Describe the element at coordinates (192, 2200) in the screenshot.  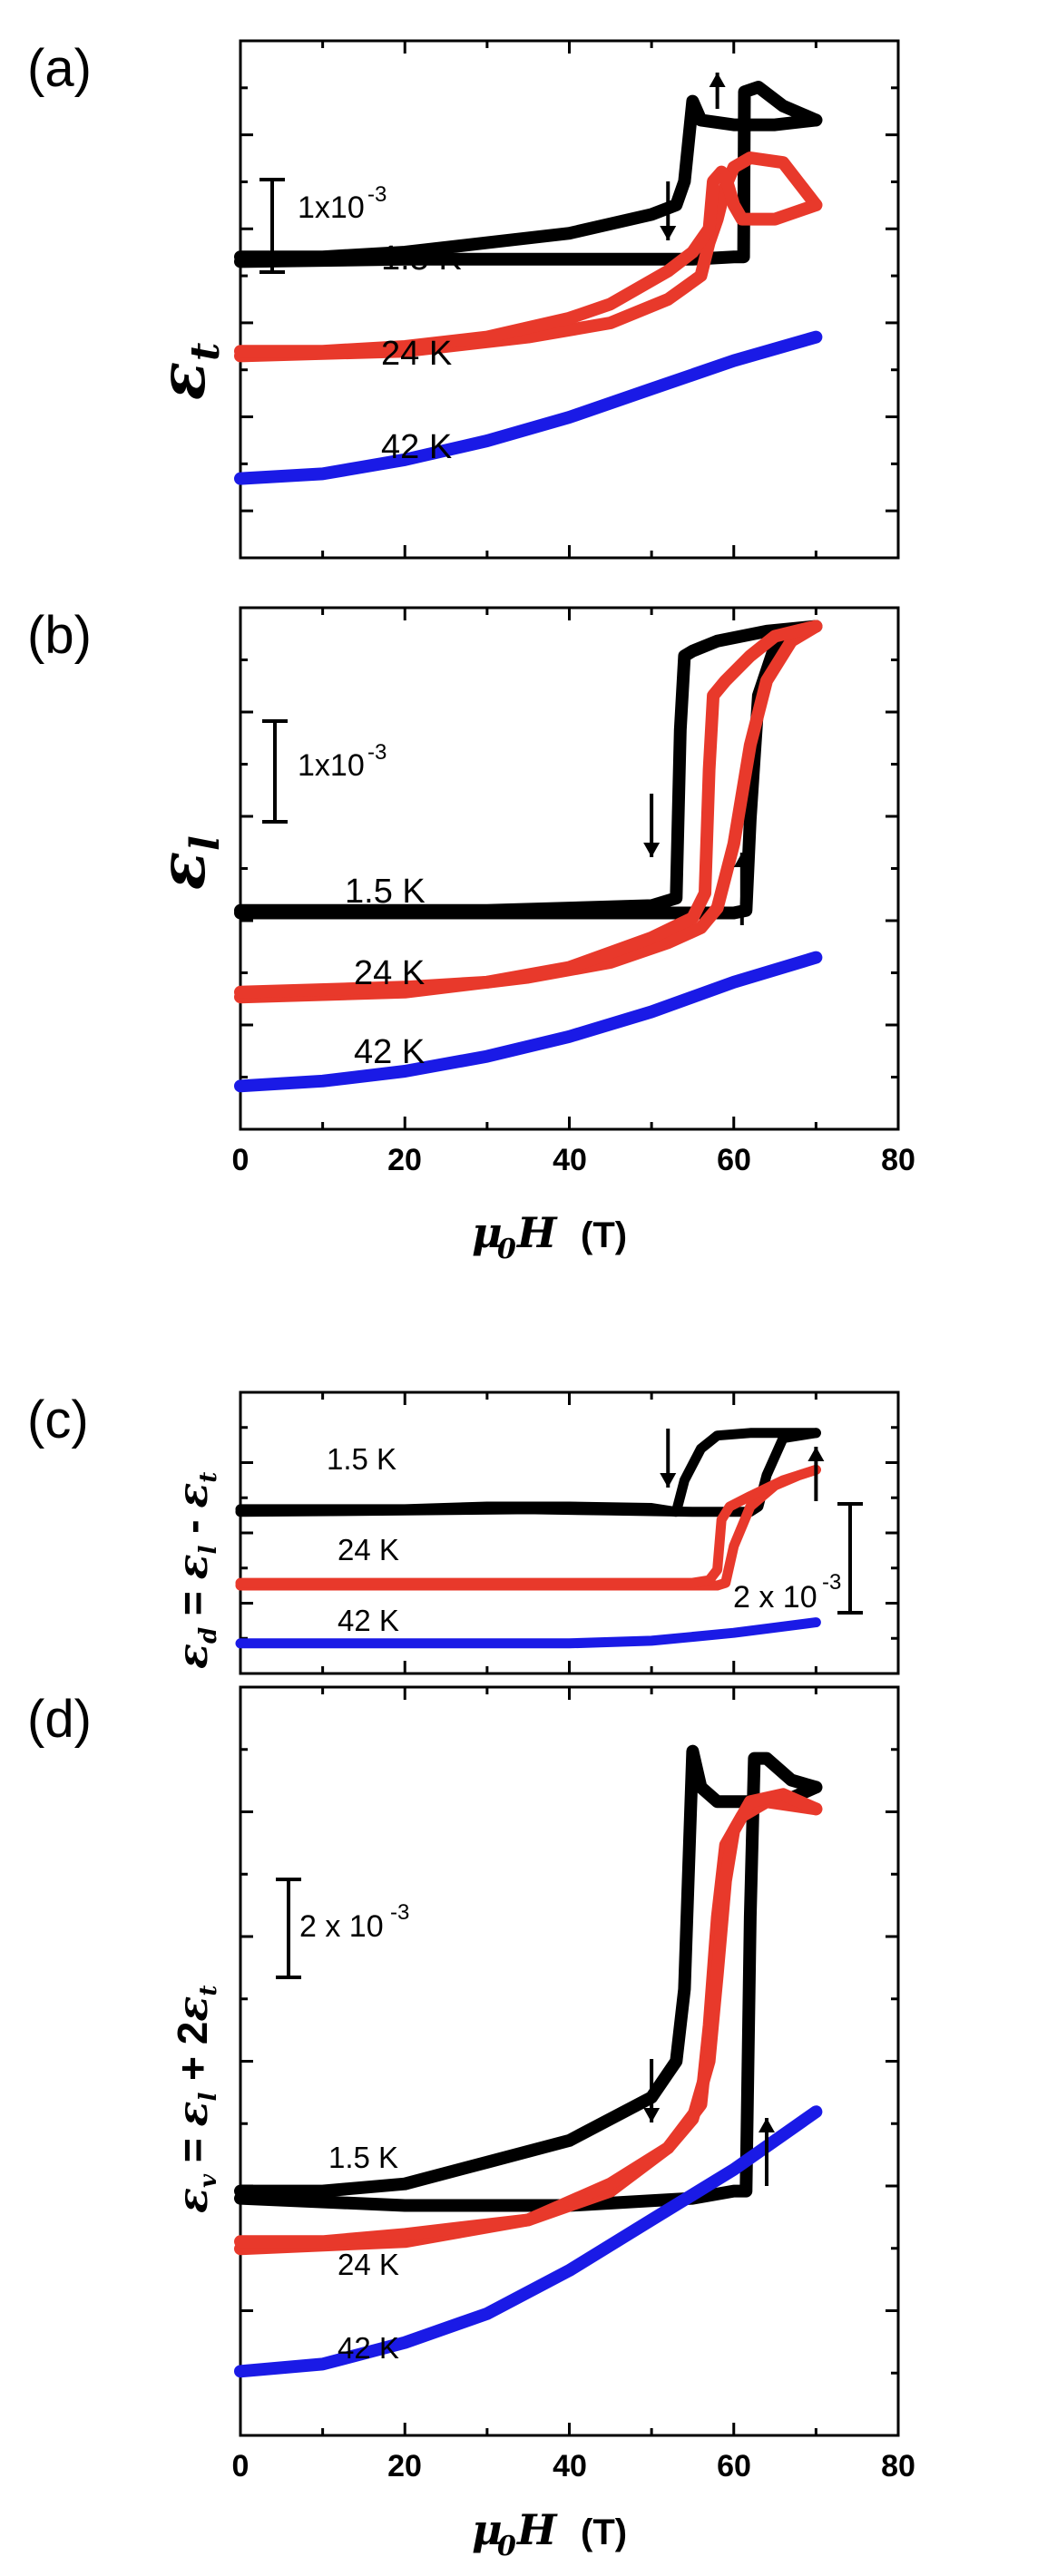
I see `panel-d-ylabel-lhs: ε` at that location.